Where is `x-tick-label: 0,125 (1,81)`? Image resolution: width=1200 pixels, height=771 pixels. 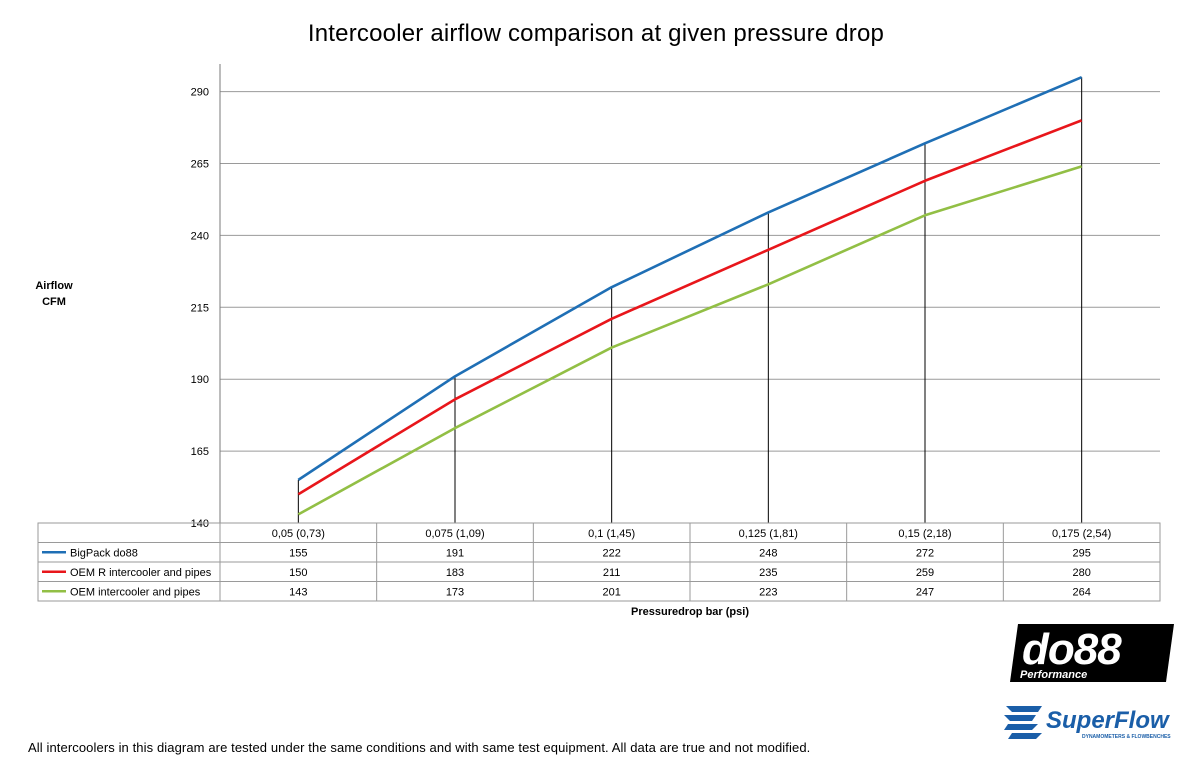
x-tick-label: 0,125 (1,81) is located at coordinates (768, 534).